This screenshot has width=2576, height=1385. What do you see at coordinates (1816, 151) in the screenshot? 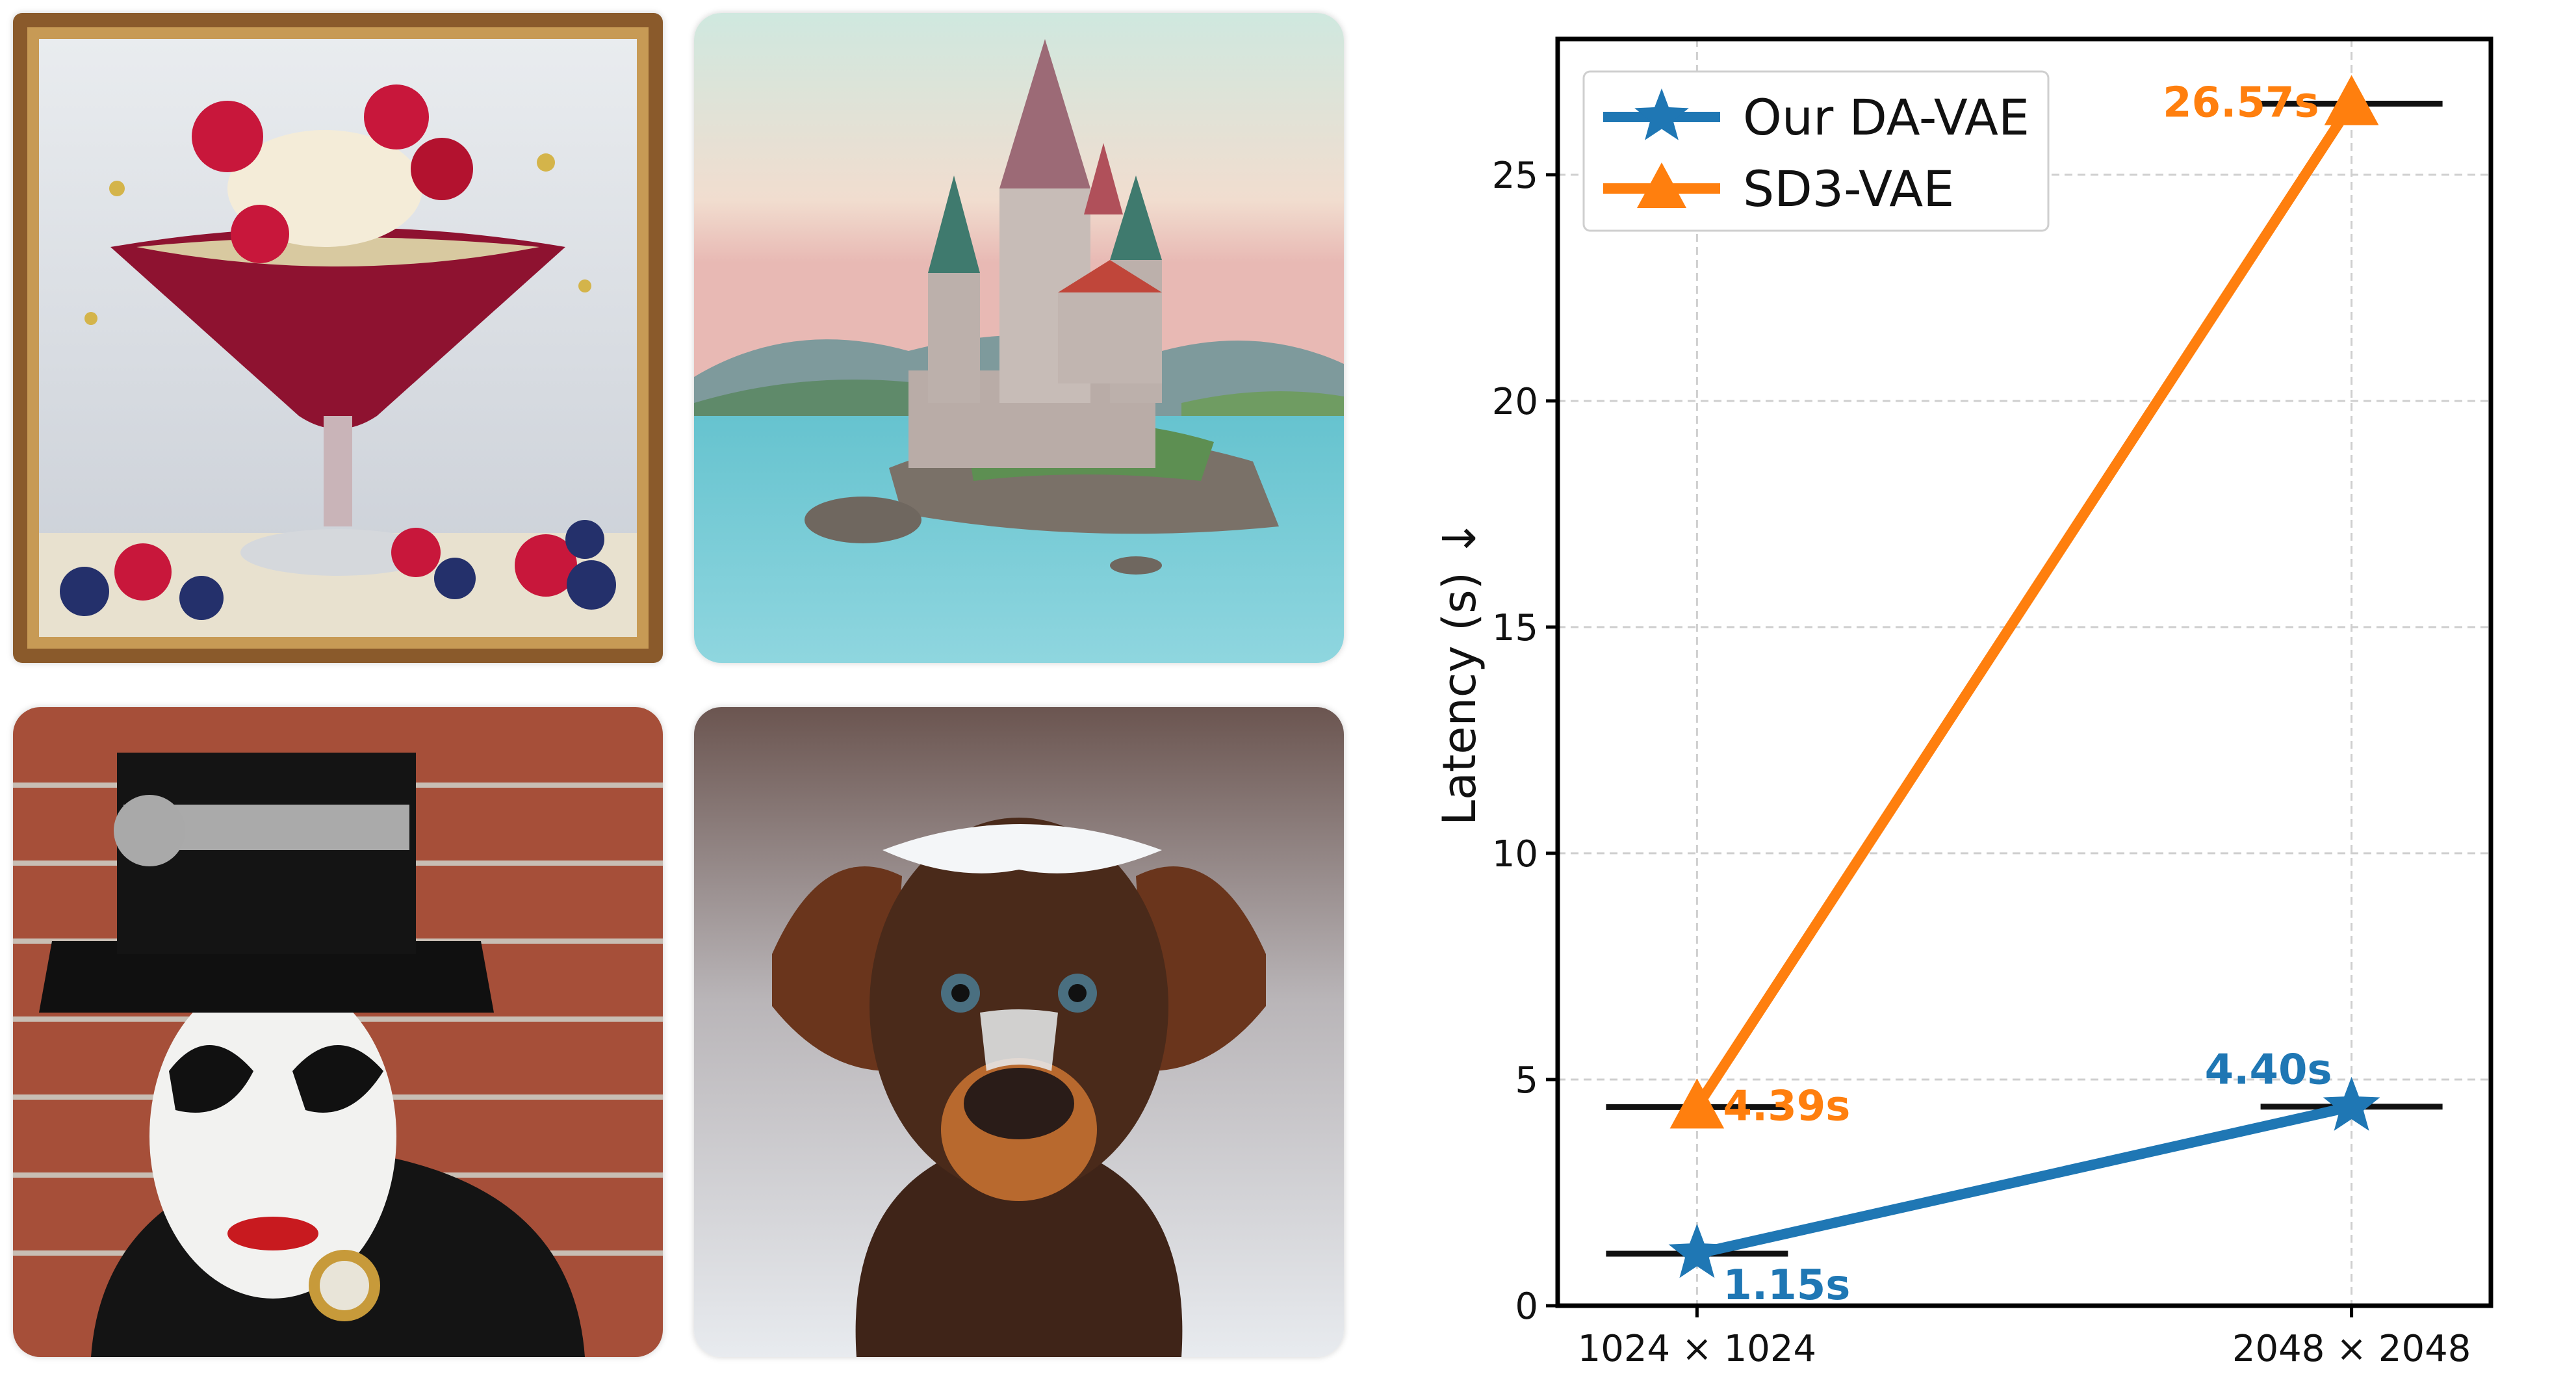
I see `legend: Our DA-VAE SD3-VAE` at bounding box center [1816, 151].